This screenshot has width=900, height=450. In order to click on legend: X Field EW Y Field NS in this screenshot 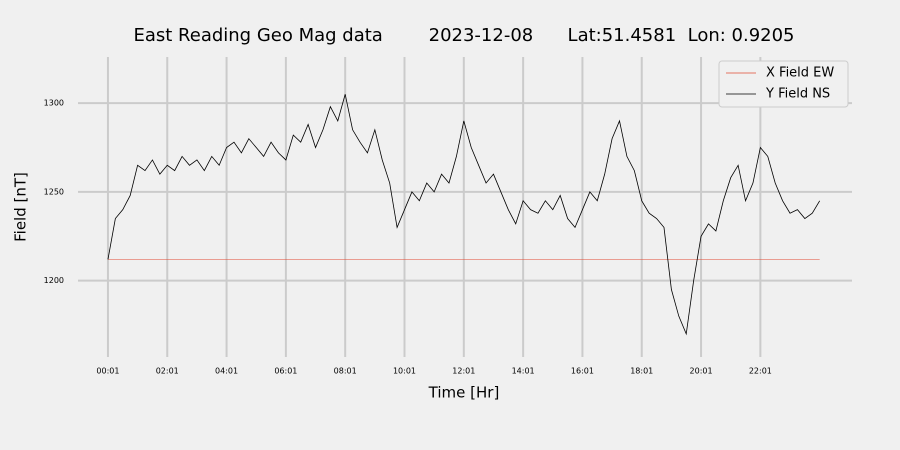, I will do `click(783, 84)`.